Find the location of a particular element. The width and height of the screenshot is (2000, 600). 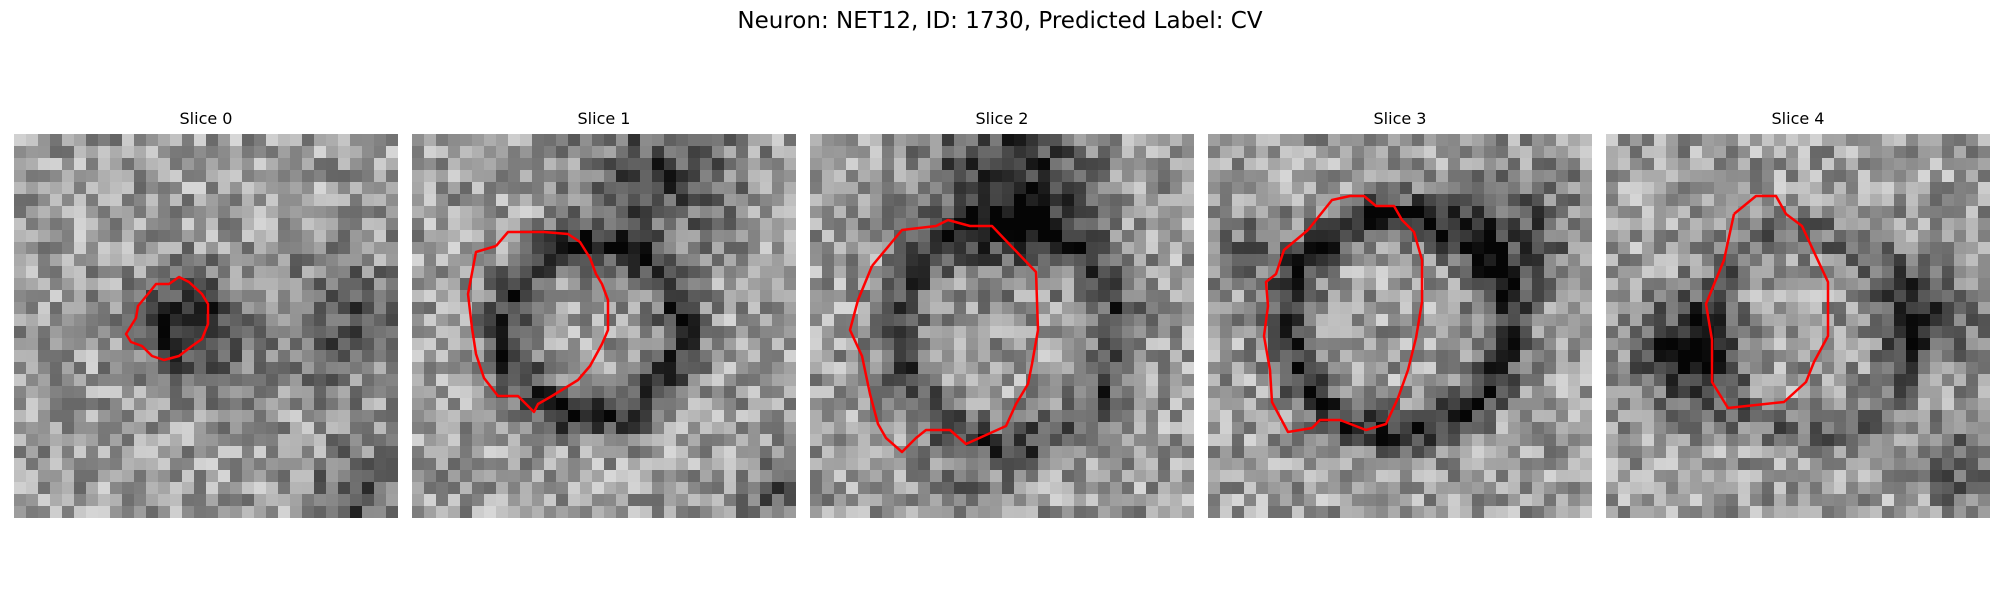

slice-title: Slice 4 is located at coordinates (1798, 118).